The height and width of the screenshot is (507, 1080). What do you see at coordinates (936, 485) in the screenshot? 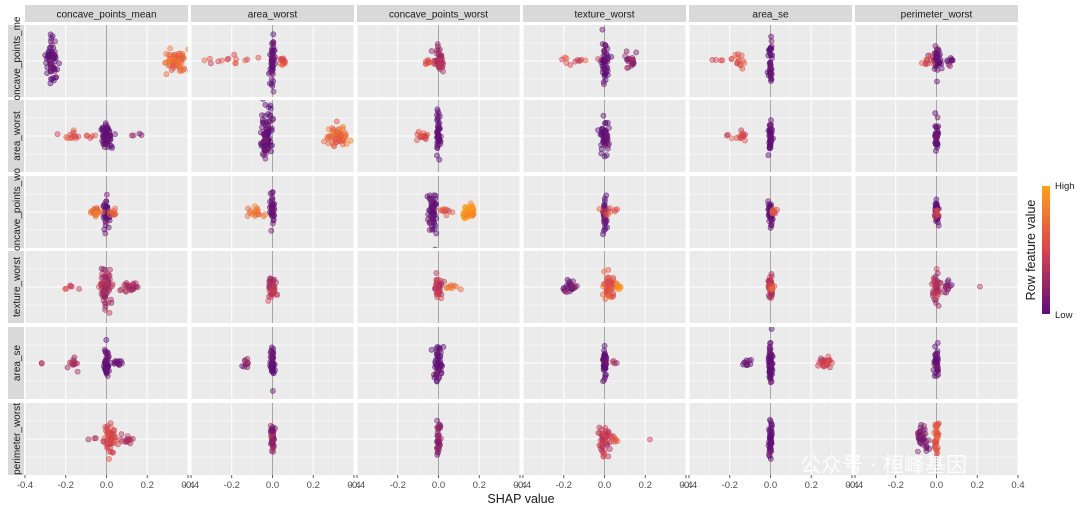
I see `x-tick-label: 0.0` at bounding box center [936, 485].